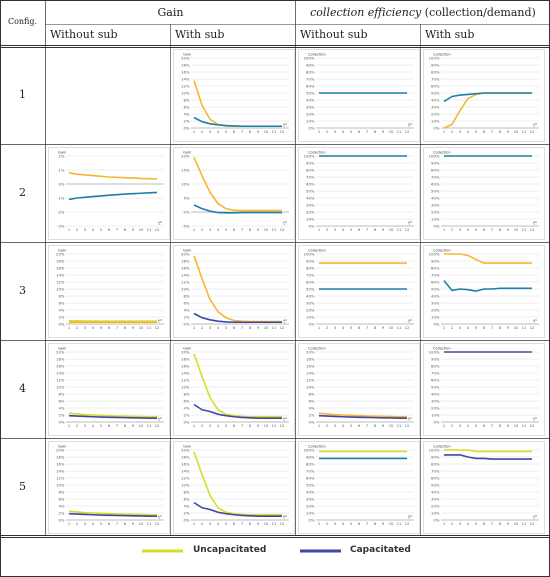  Describe the element at coordinates (186, 316) in the screenshot. I see `chart-y-tick-label: 2%` at that location.